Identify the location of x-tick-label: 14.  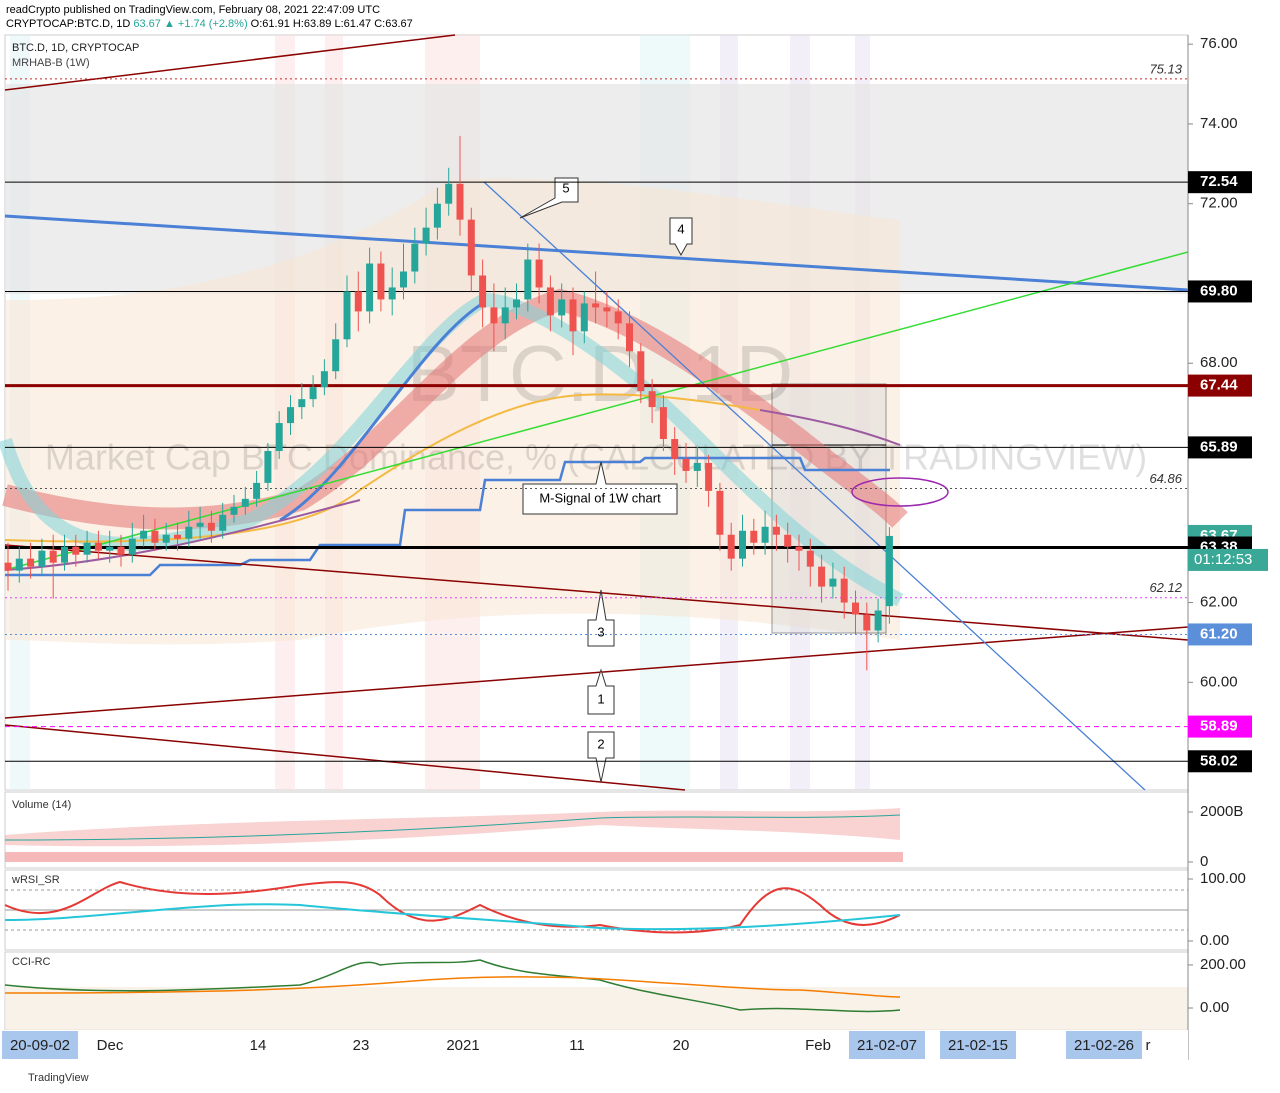
(258, 1045).